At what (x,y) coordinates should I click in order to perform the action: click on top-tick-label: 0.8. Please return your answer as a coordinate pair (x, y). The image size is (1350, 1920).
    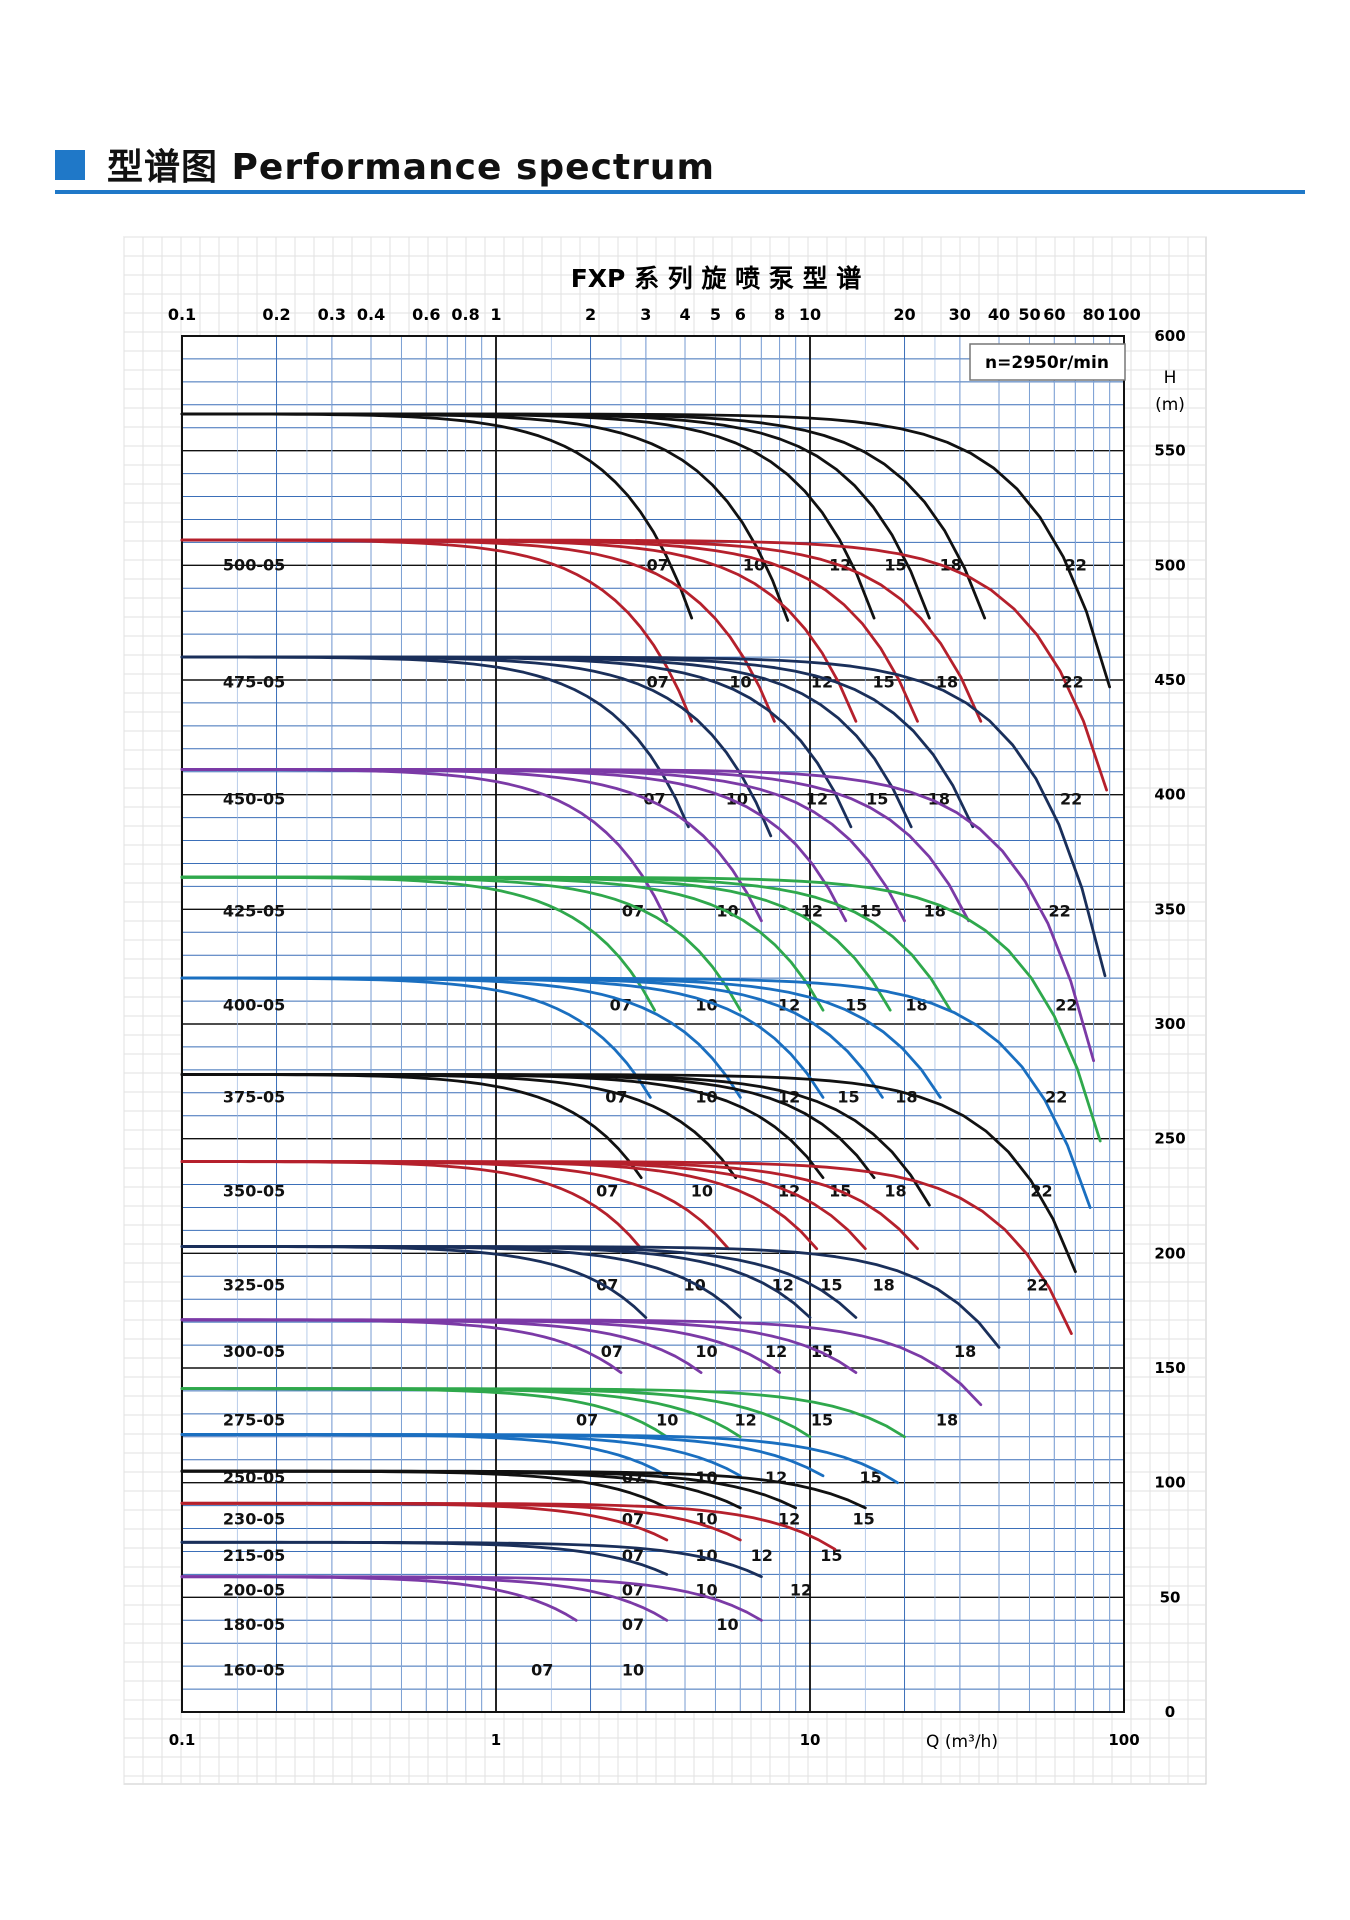
    Looking at the image, I should click on (465, 314).